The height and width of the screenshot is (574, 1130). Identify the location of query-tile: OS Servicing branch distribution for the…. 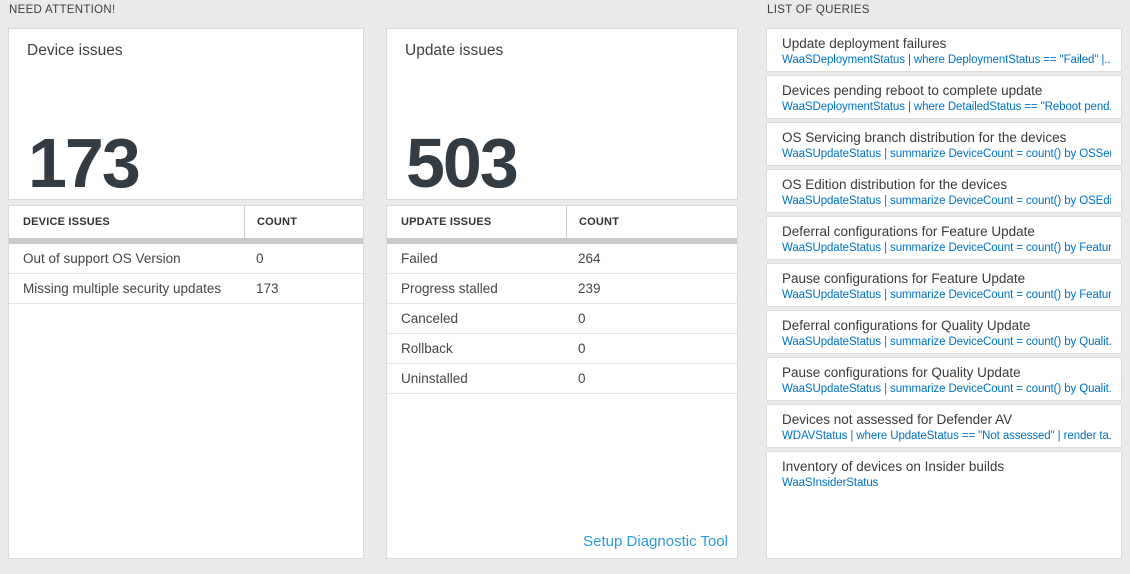
(944, 144).